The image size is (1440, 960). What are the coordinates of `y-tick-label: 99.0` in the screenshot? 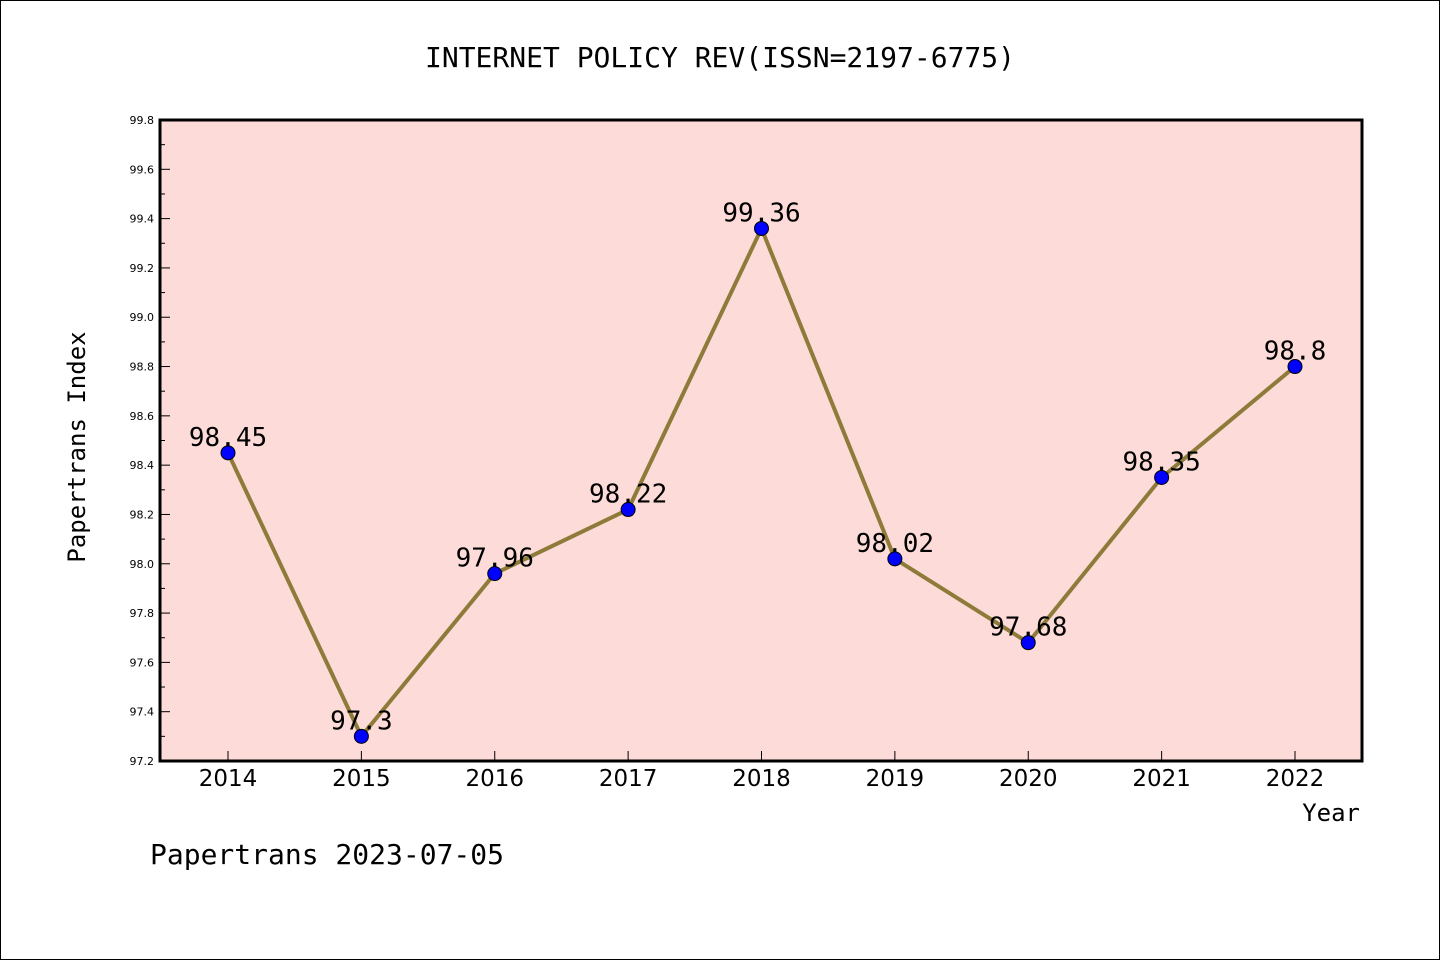 It's located at (142, 317).